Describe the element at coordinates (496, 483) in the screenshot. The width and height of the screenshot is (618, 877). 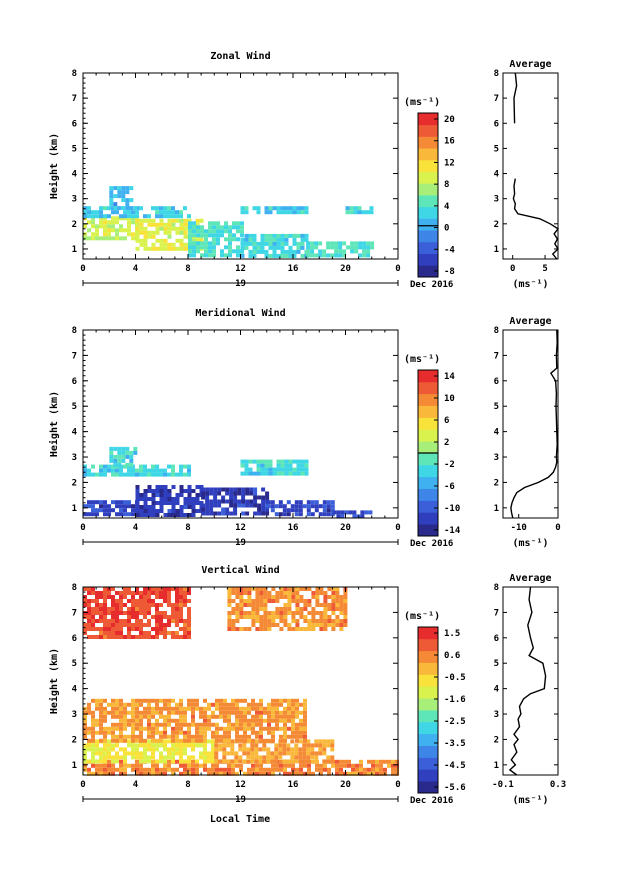
I see `avg-y-tick-label: 2` at that location.